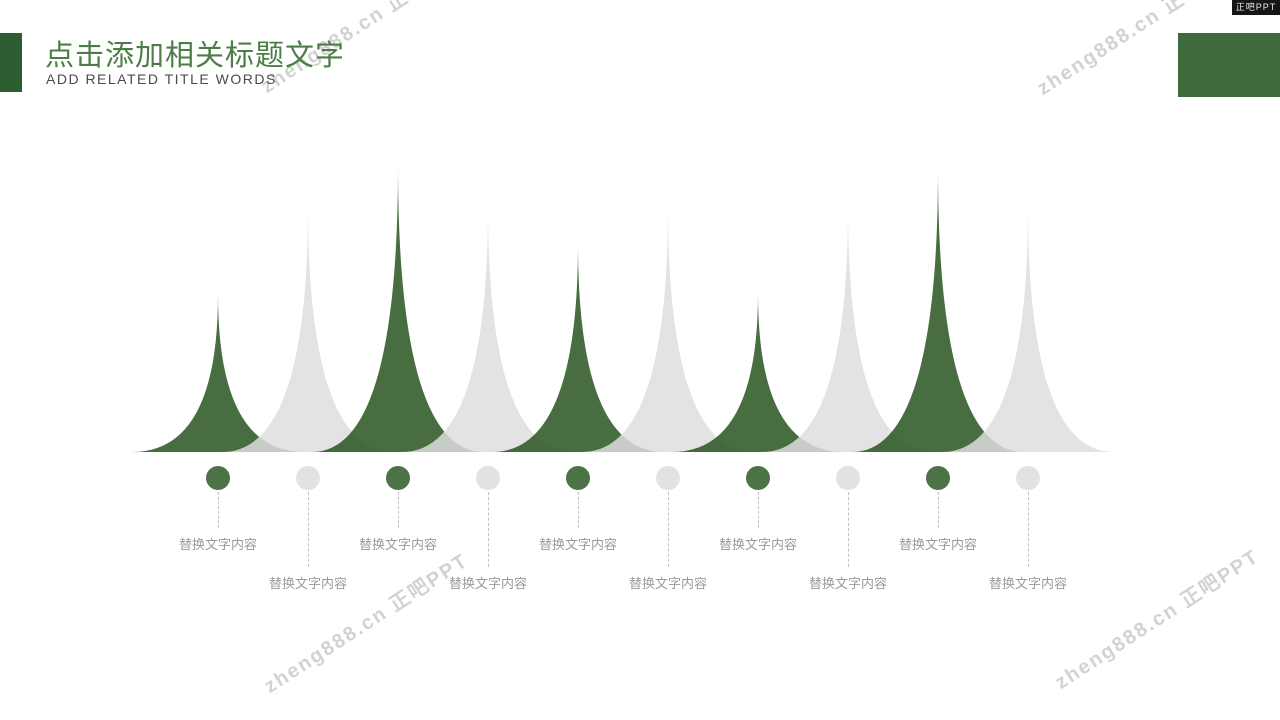 This screenshot has width=1280, height=720. Describe the element at coordinates (217, 544) in the screenshot. I see `item-label-1: 替换文字内容` at that location.